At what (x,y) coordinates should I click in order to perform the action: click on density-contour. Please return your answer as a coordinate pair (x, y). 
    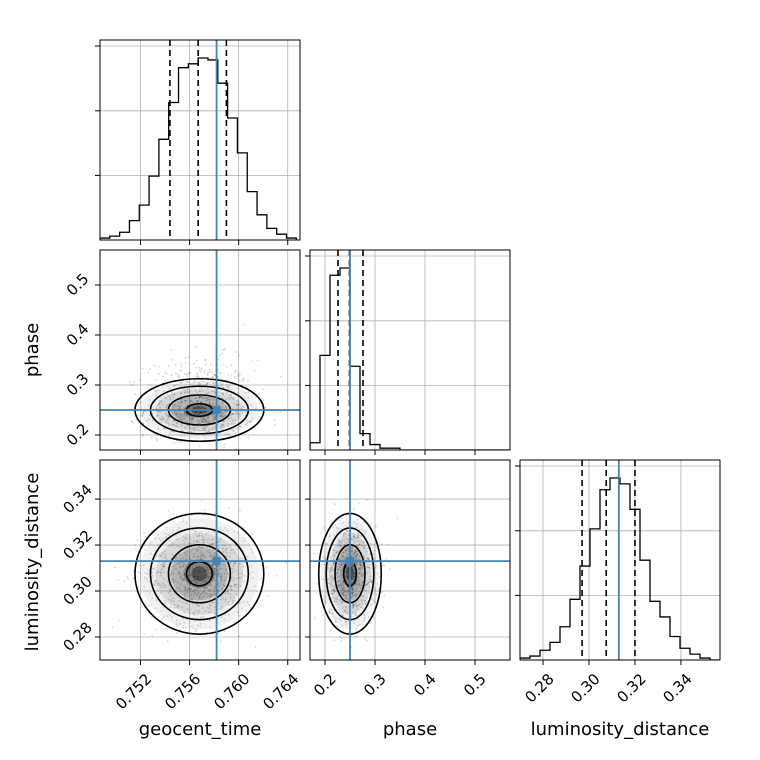
    Looking at the image, I should click on (199, 574).